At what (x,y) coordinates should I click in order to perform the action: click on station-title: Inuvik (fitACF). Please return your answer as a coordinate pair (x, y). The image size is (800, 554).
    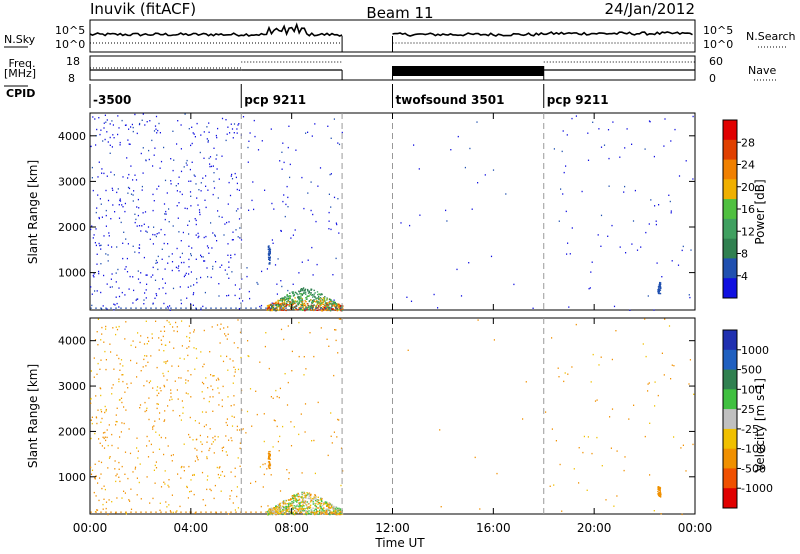
    Looking at the image, I should click on (143, 9).